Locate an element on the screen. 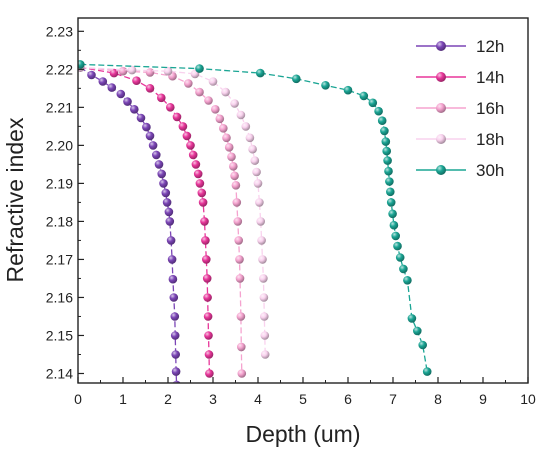 This screenshot has width=550, height=460. x-tick-label: 8 is located at coordinates (438, 399).